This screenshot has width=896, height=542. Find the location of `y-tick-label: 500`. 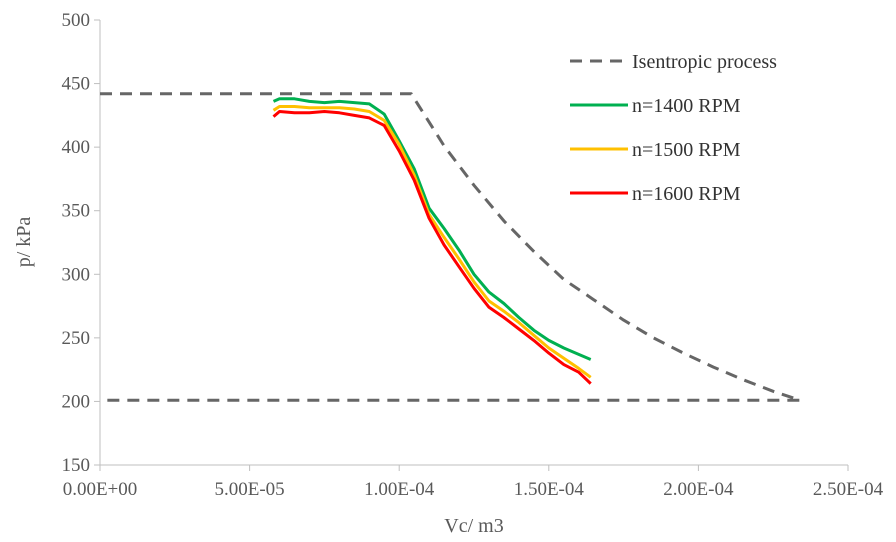

y-tick-label: 500 is located at coordinates (76, 20).